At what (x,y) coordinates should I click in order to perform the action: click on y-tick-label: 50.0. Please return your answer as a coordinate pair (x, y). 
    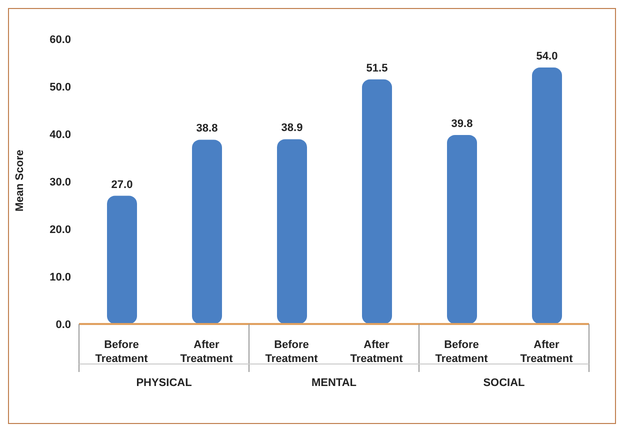
    Looking at the image, I should click on (60, 87).